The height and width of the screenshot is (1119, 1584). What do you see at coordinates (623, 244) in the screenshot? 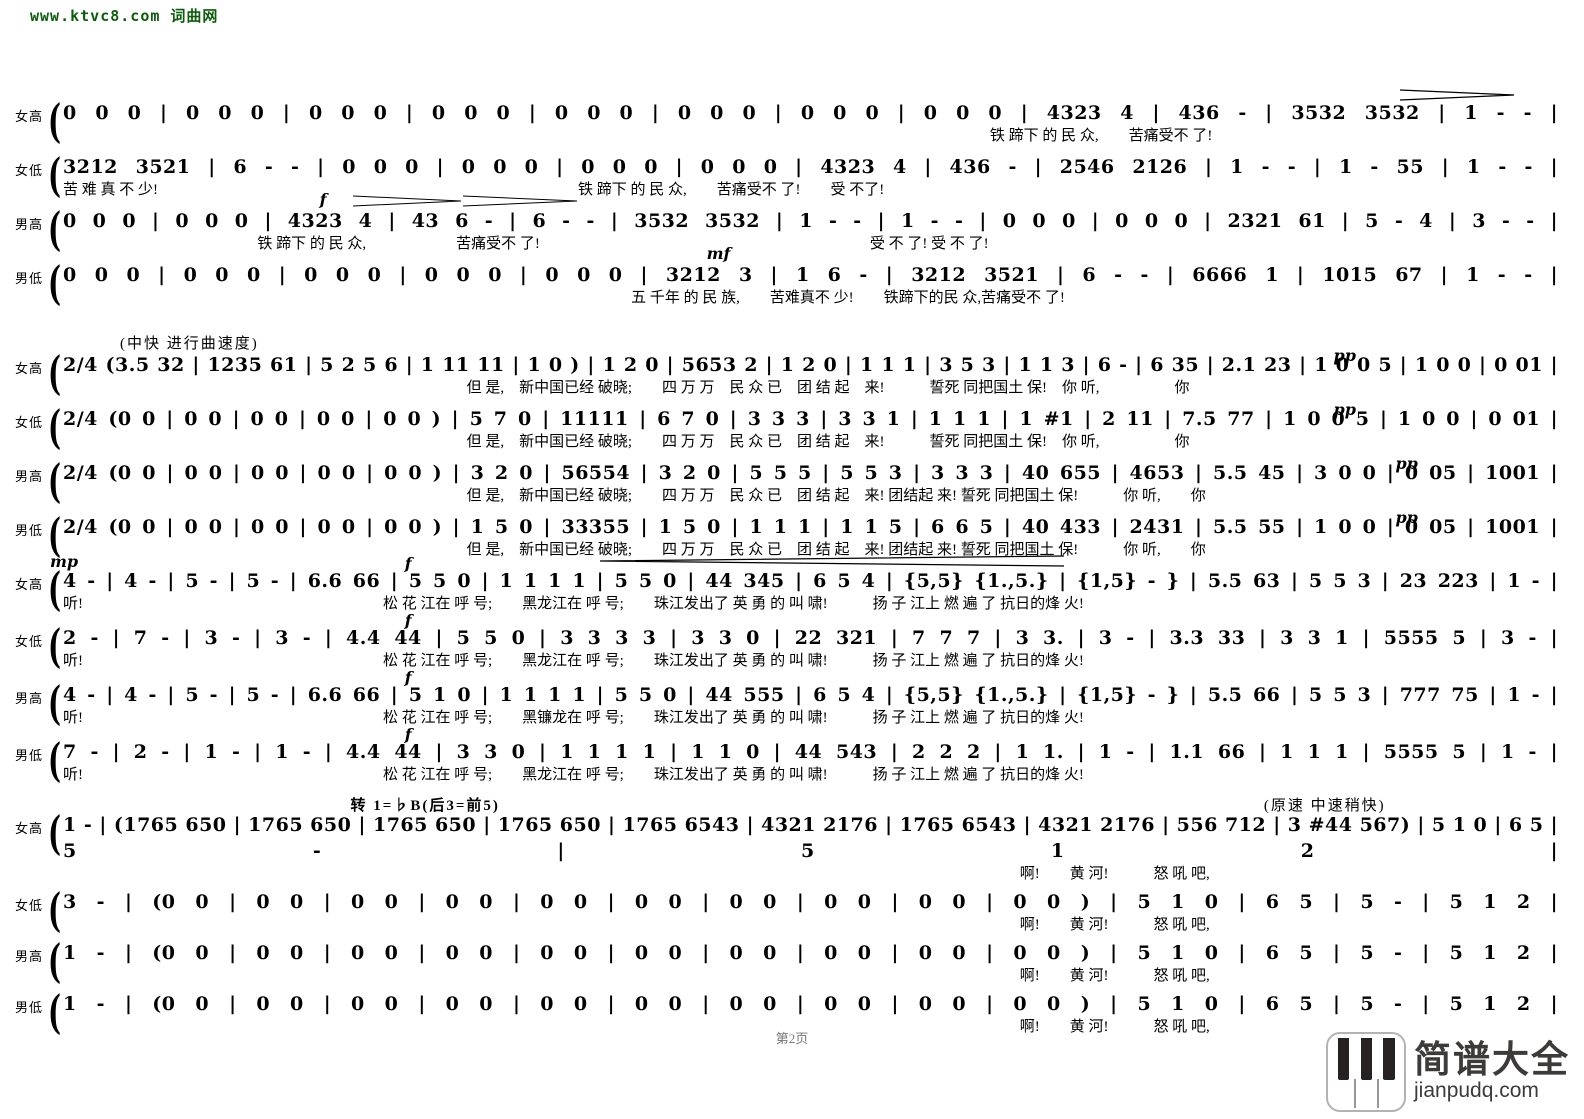
I see `lyrics-line: 铁 蹄下 的 民 众, 苦痛受不 了! 受 不 了! 受 不 了!` at bounding box center [623, 244].